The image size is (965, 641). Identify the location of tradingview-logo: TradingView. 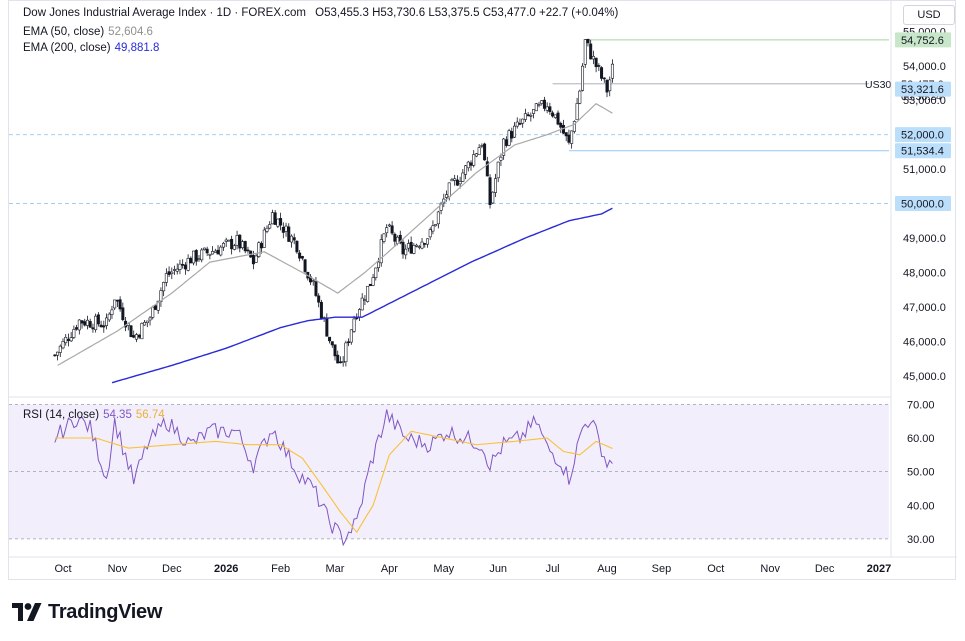
(87, 612).